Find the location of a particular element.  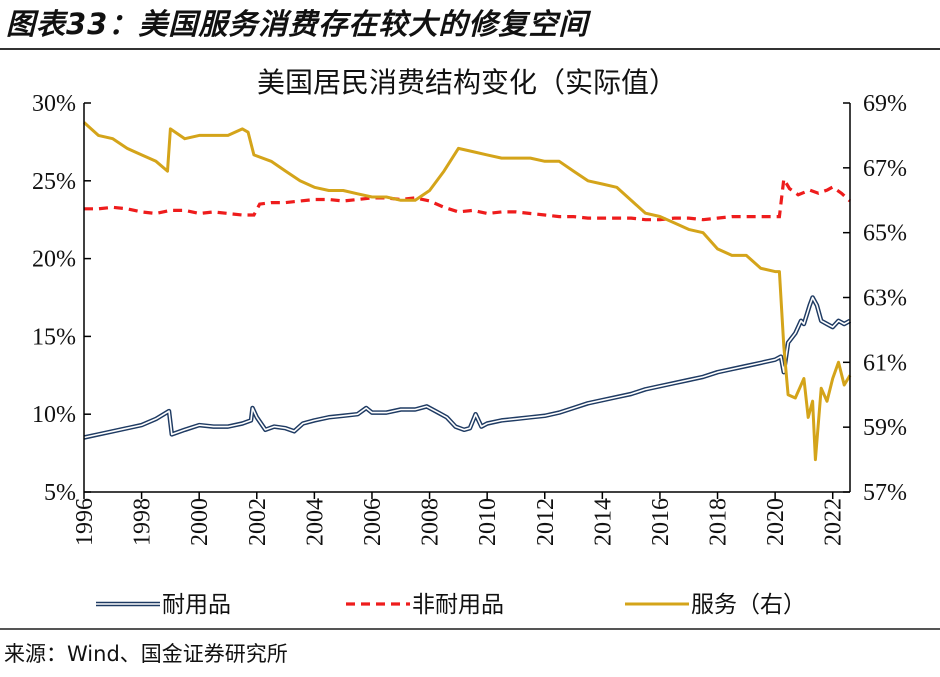

x-tick-label-2022: 2022 is located at coordinates (834, 522).